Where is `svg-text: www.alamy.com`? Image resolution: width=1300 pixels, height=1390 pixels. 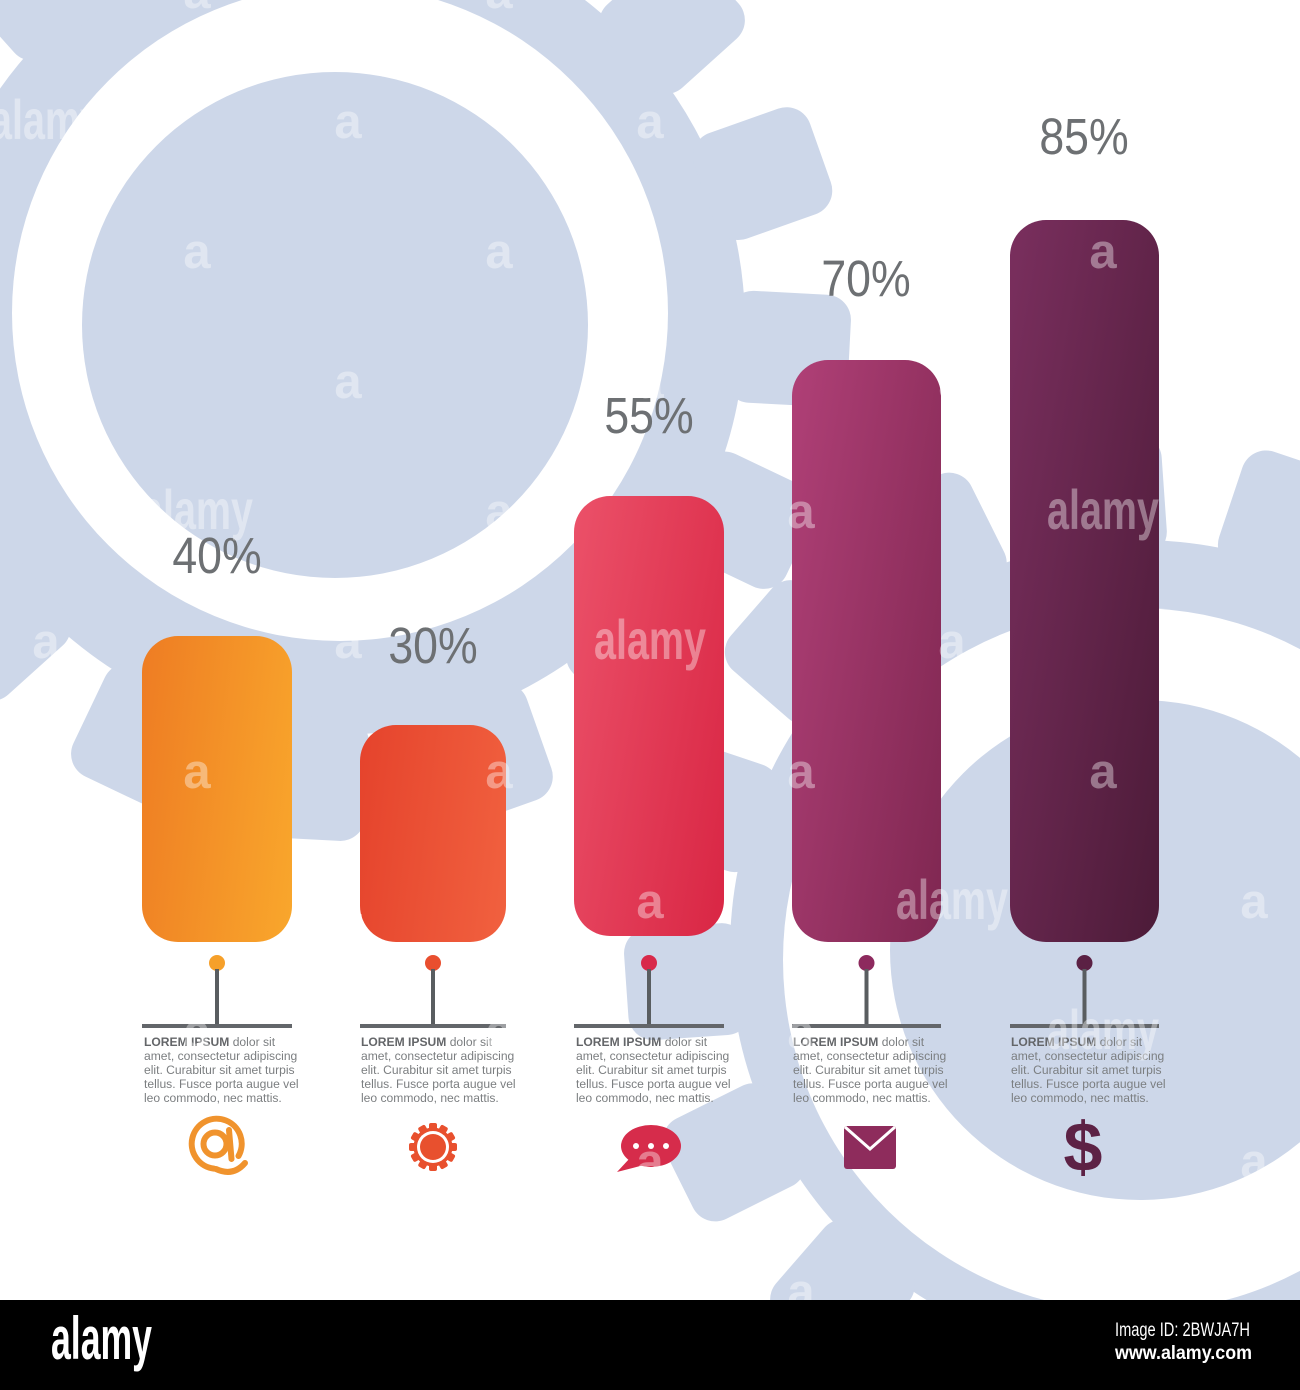 svg-text: www.alamy.com is located at coordinates (1183, 1353).